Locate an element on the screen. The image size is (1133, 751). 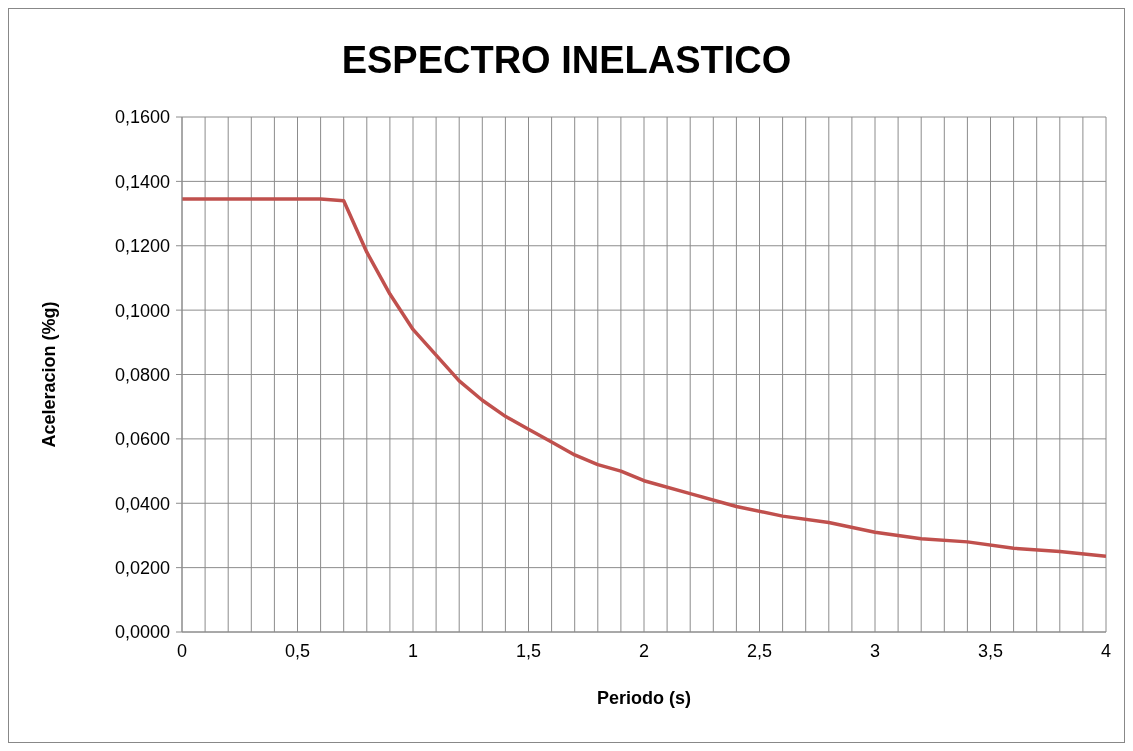
y-tick-label: 0,0400 is located at coordinates (142, 503).